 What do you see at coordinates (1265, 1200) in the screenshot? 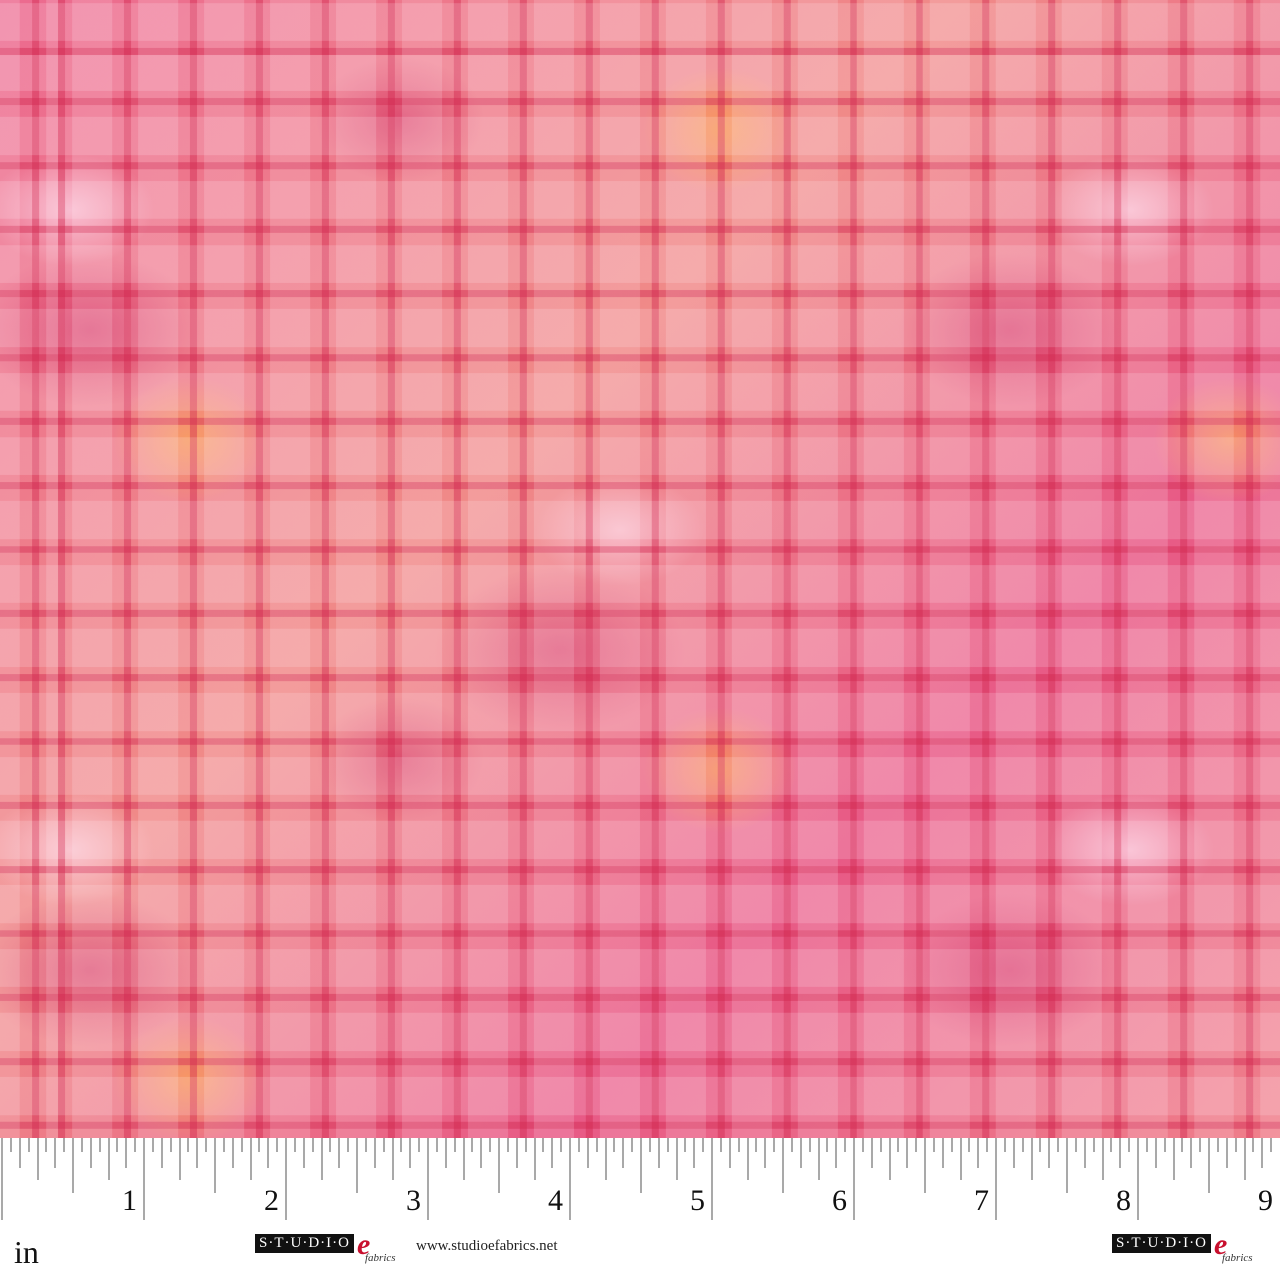
I see `ruler-number: 9` at bounding box center [1265, 1200].